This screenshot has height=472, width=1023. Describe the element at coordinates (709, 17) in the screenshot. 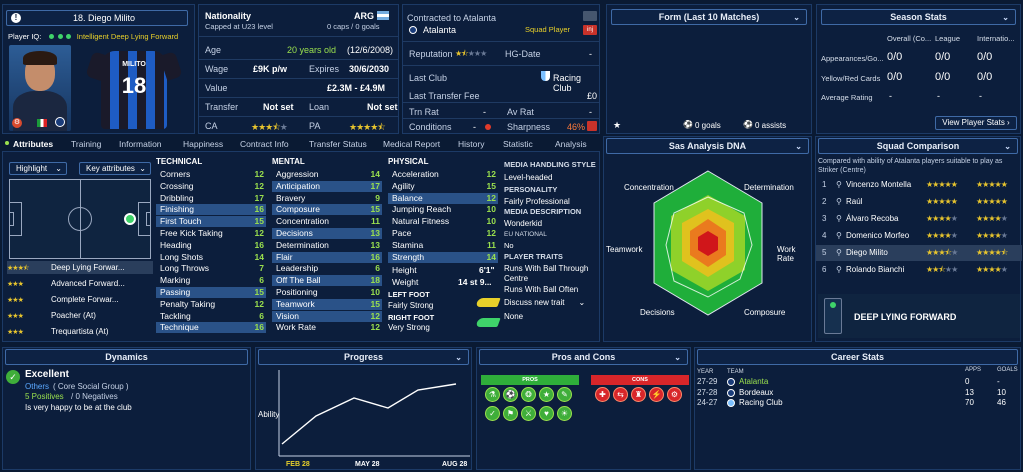

I see `form-header: Form (Last 10 Matches) ⌄` at that location.